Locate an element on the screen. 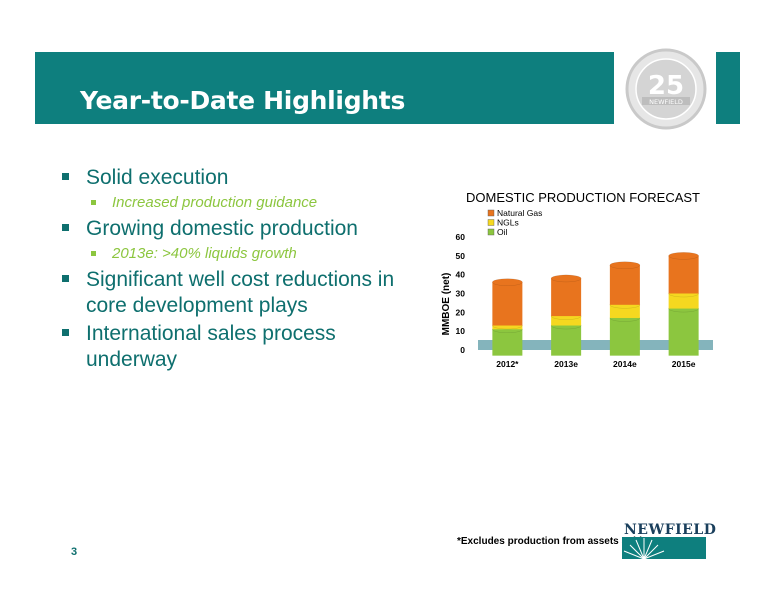  legend-label: Oil is located at coordinates (502, 232).